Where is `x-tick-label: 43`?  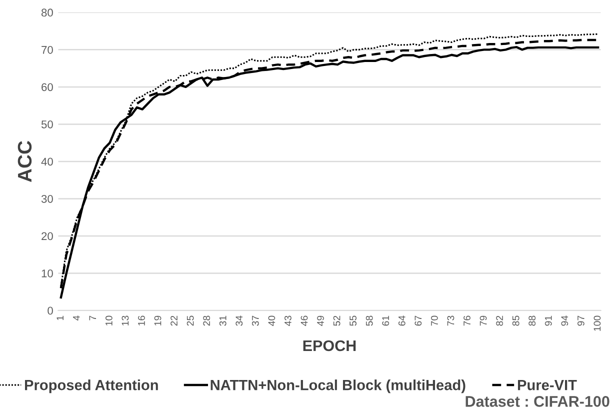 x-tick-label: 43 is located at coordinates (288, 321).